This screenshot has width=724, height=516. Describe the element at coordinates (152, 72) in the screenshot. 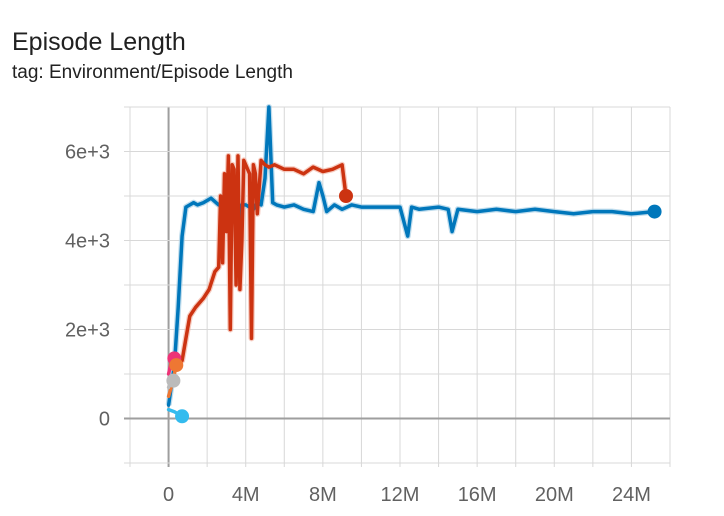

I see `chart-subtitle: tag: Environment/Episode Length` at that location.